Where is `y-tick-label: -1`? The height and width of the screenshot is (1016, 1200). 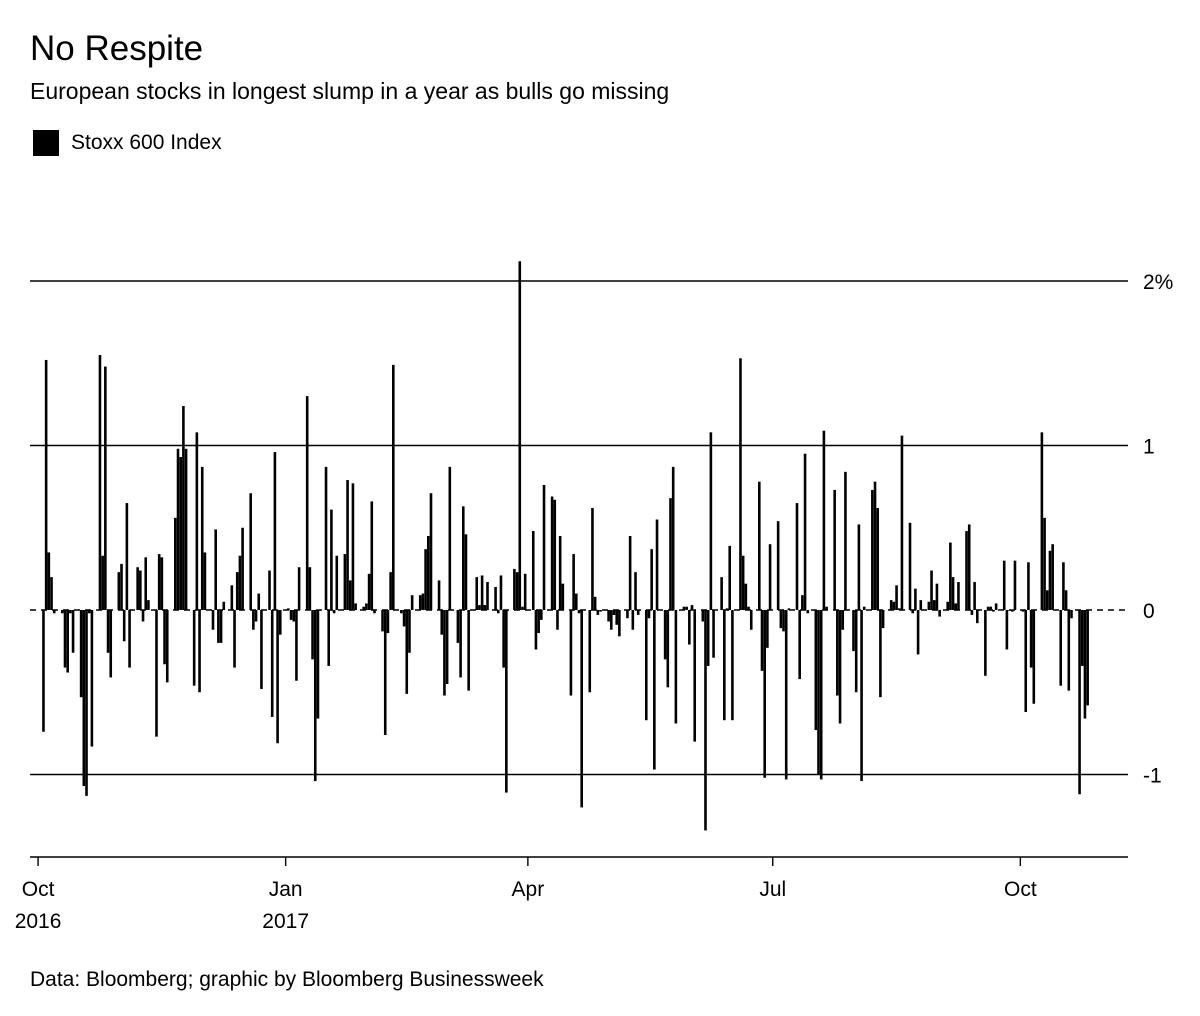 y-tick-label: -1 is located at coordinates (1152, 776).